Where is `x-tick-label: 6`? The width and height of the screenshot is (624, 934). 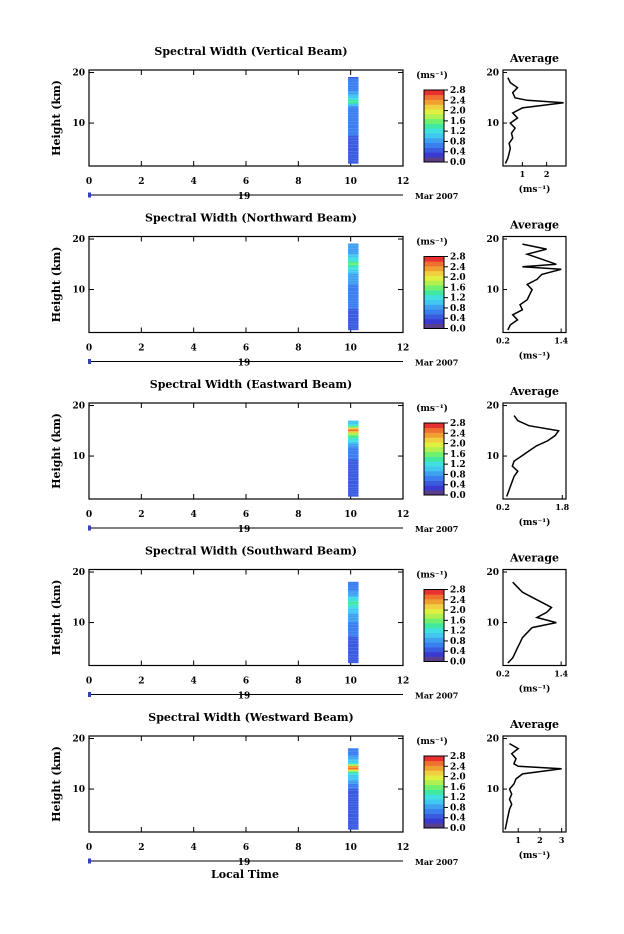
x-tick-label: 6 is located at coordinates (246, 349).